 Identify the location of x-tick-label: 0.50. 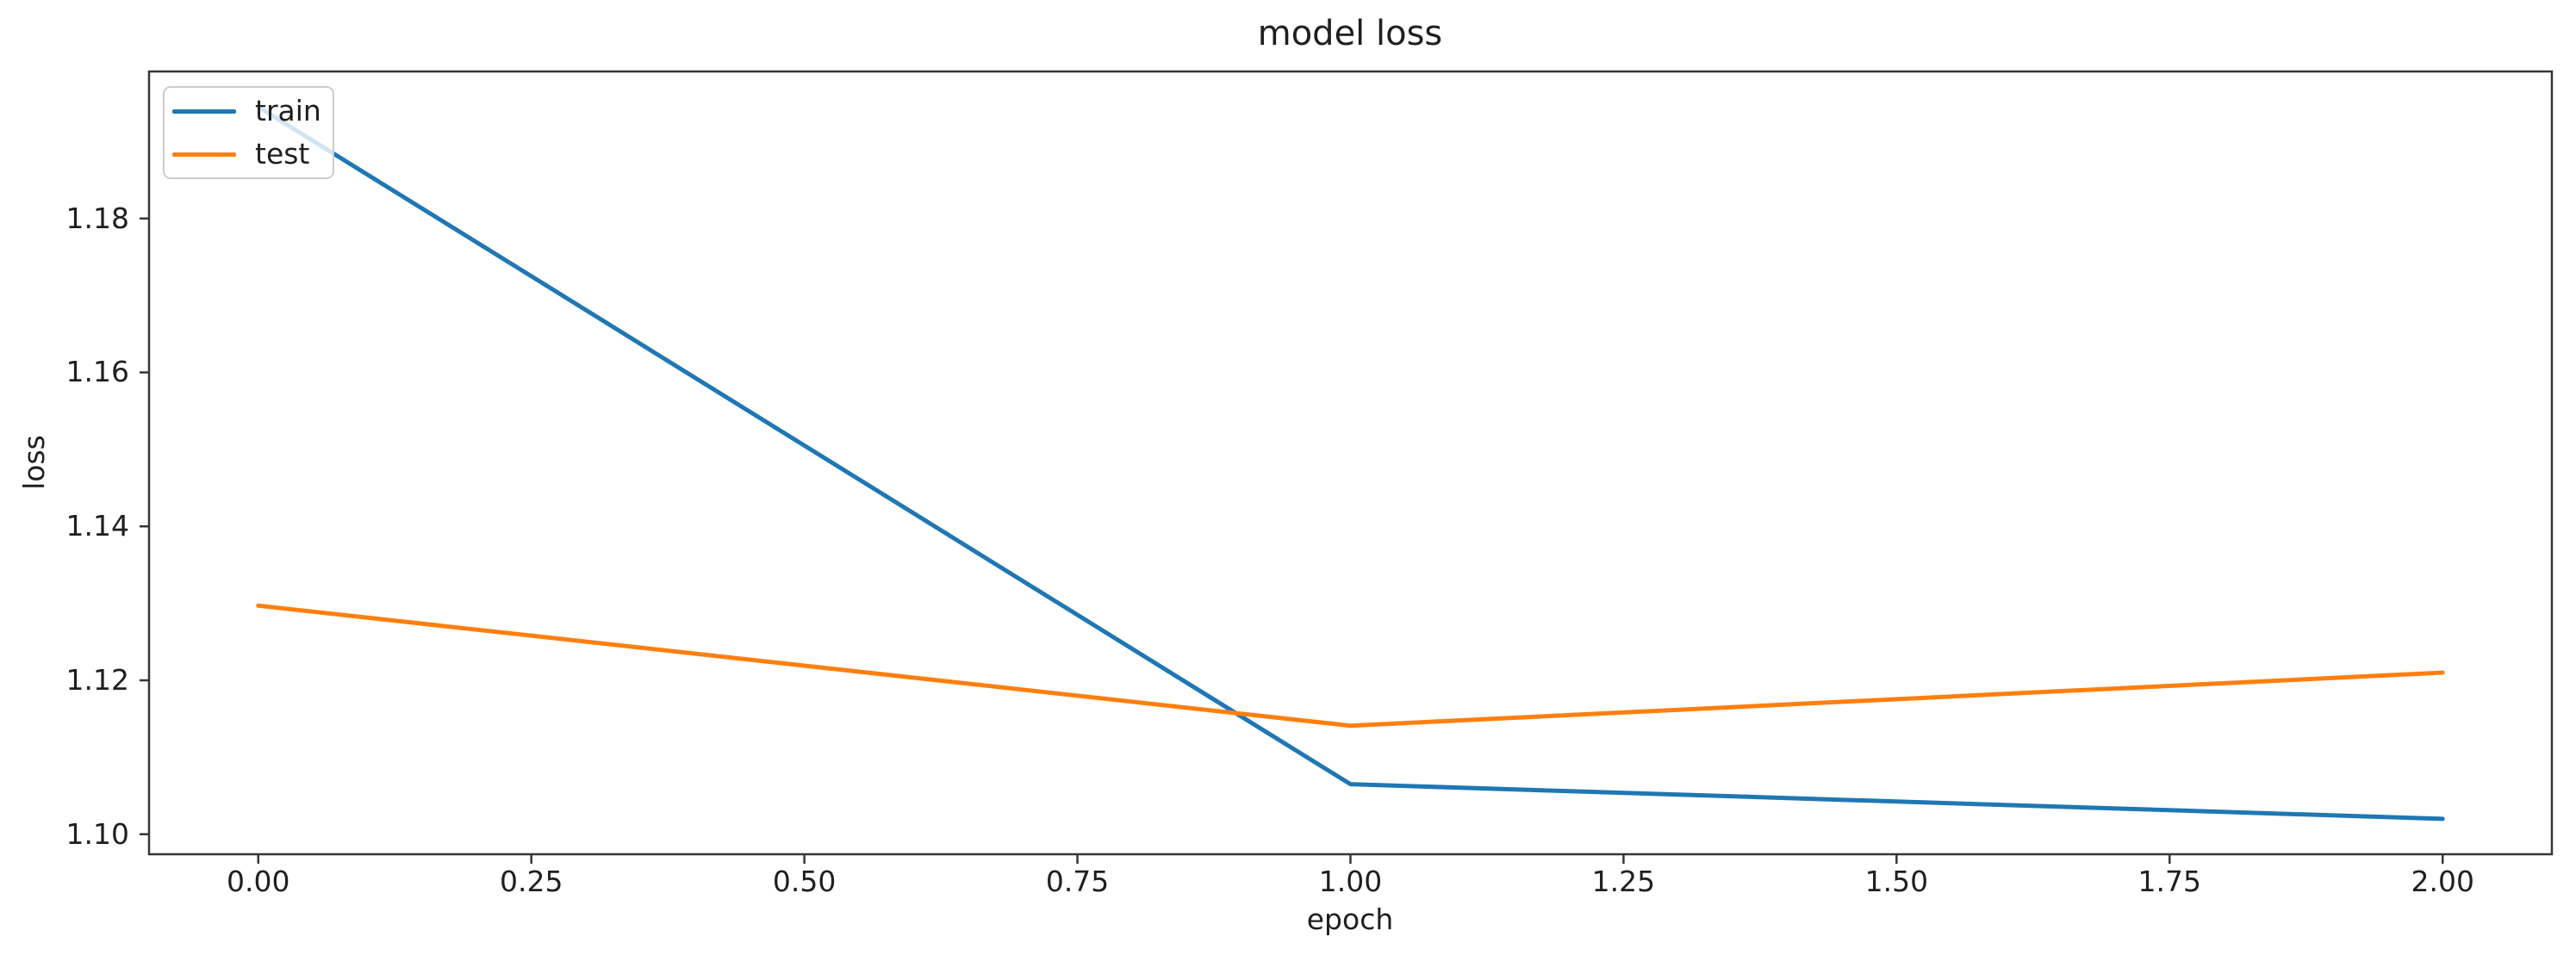
(805, 881).